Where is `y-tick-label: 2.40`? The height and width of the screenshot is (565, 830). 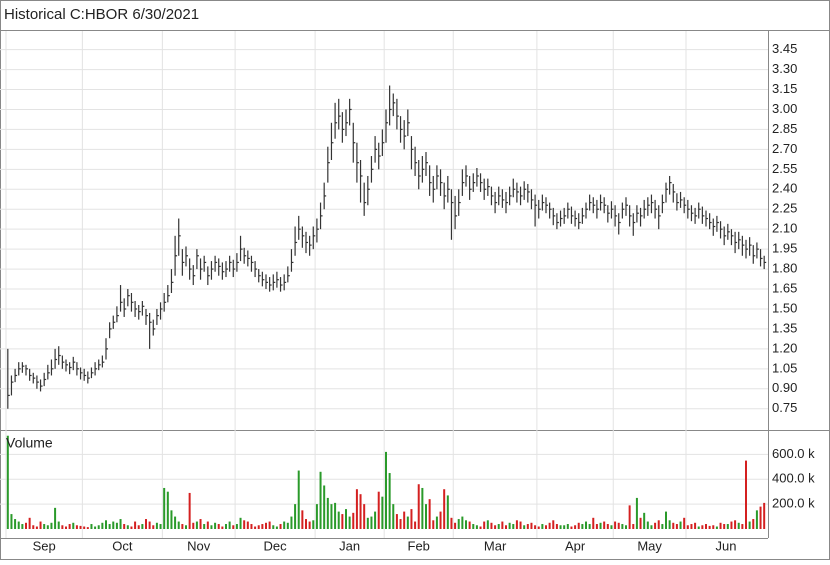 y-tick-label: 2.40 is located at coordinates (784, 188).